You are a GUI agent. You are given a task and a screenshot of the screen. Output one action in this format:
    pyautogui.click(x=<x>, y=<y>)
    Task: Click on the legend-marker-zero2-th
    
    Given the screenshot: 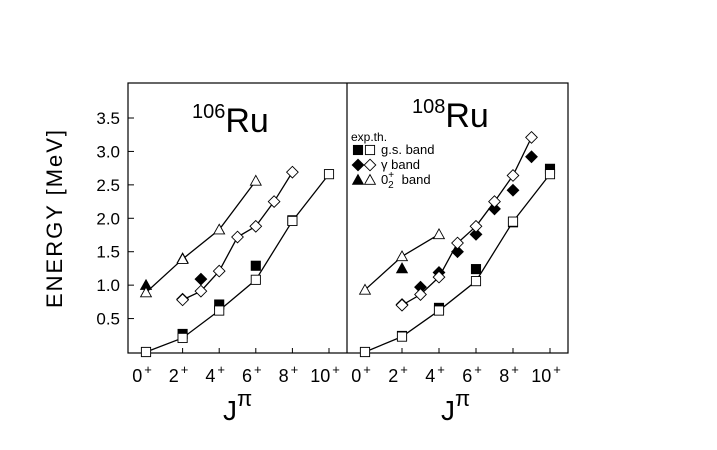 What is the action you would take?
    pyautogui.click(x=370, y=179)
    